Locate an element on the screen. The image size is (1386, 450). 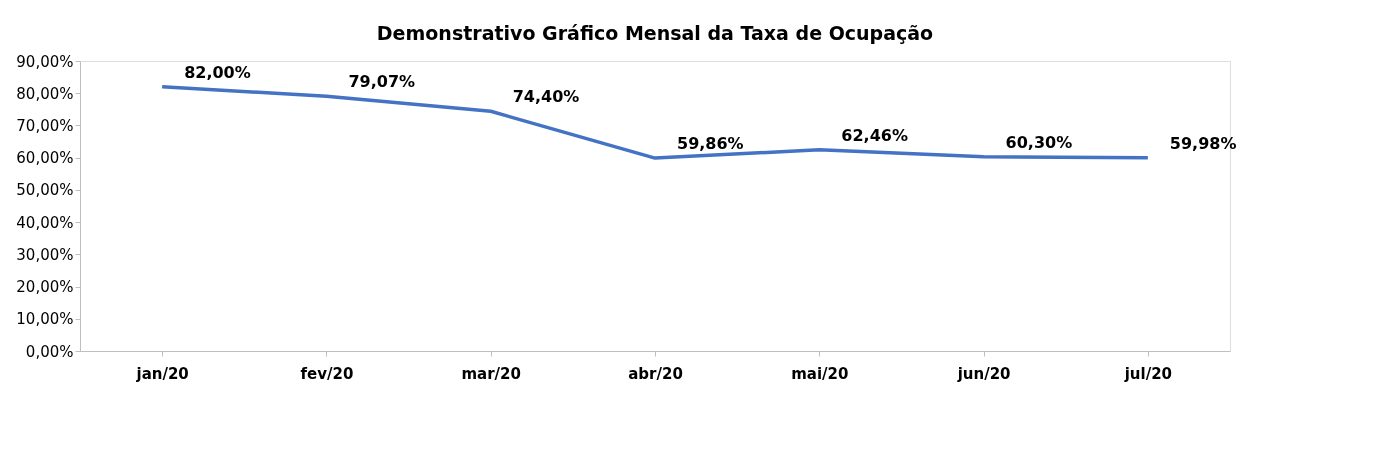
x-tick-label: mar/20 is located at coordinates (491, 373).